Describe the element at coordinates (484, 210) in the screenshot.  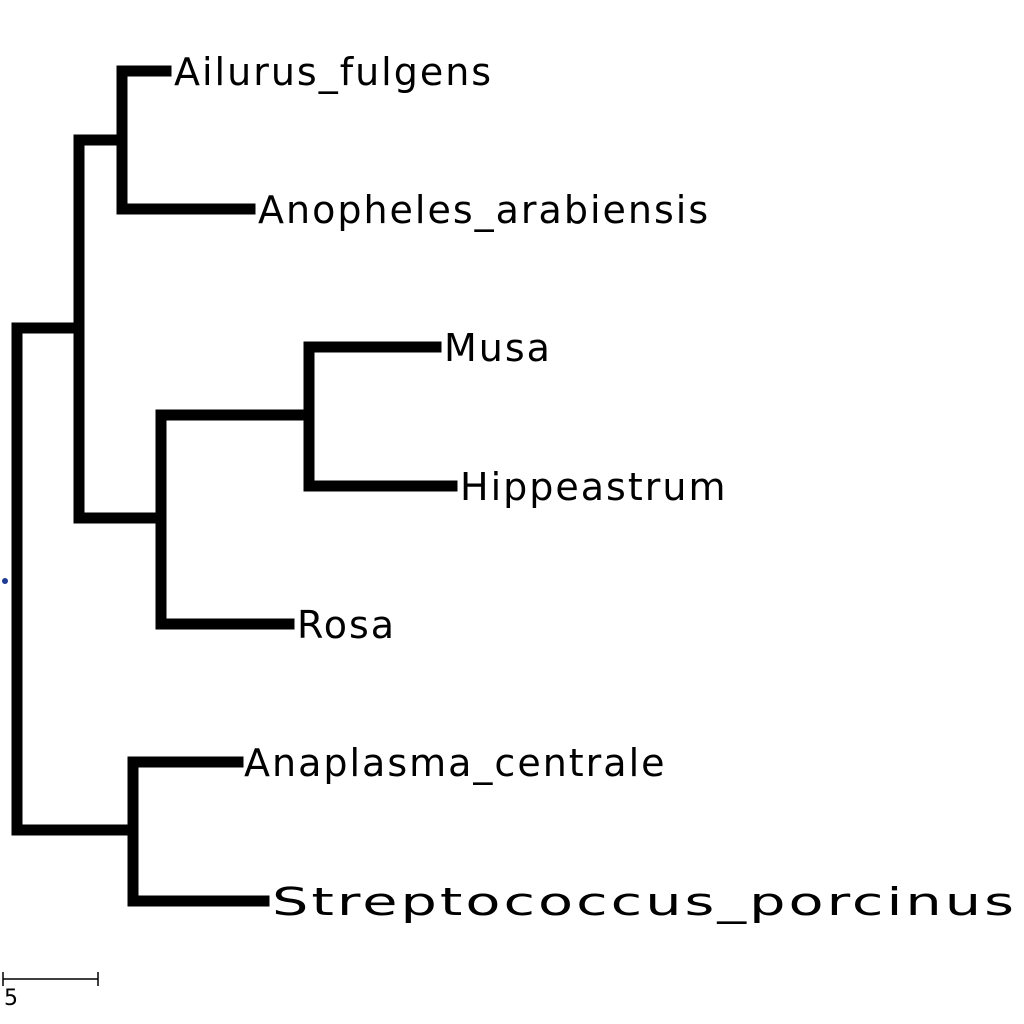
I see `leaf-label-anopheles: Anopheles_arabiensis` at that location.